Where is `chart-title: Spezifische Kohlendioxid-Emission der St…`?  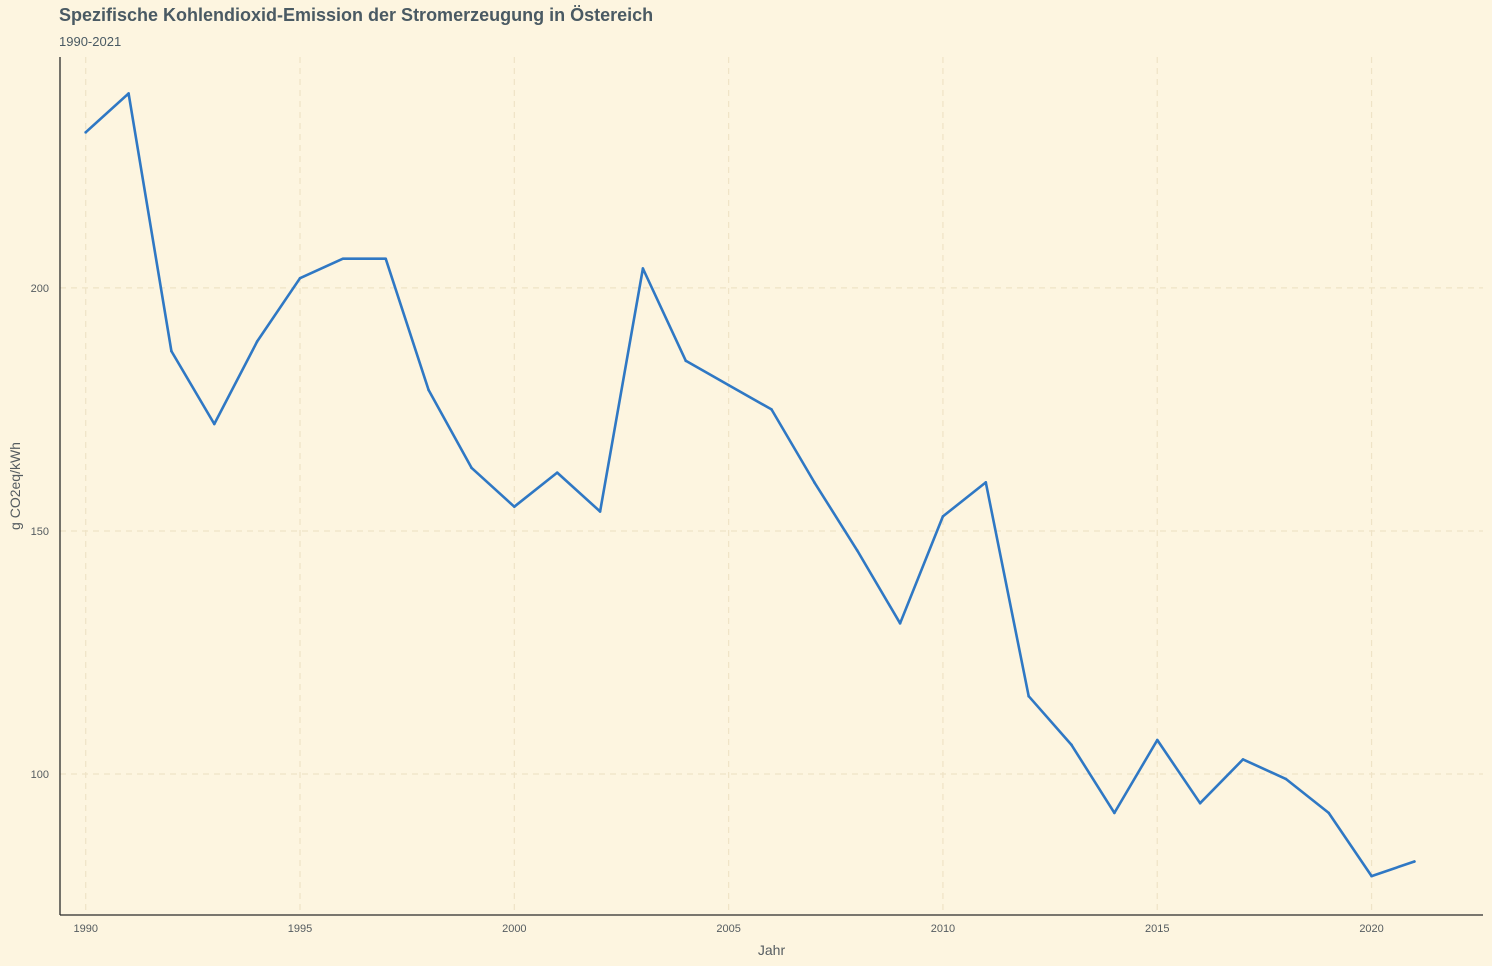 chart-title: Spezifische Kohlendioxid-Emission der St… is located at coordinates (356, 15).